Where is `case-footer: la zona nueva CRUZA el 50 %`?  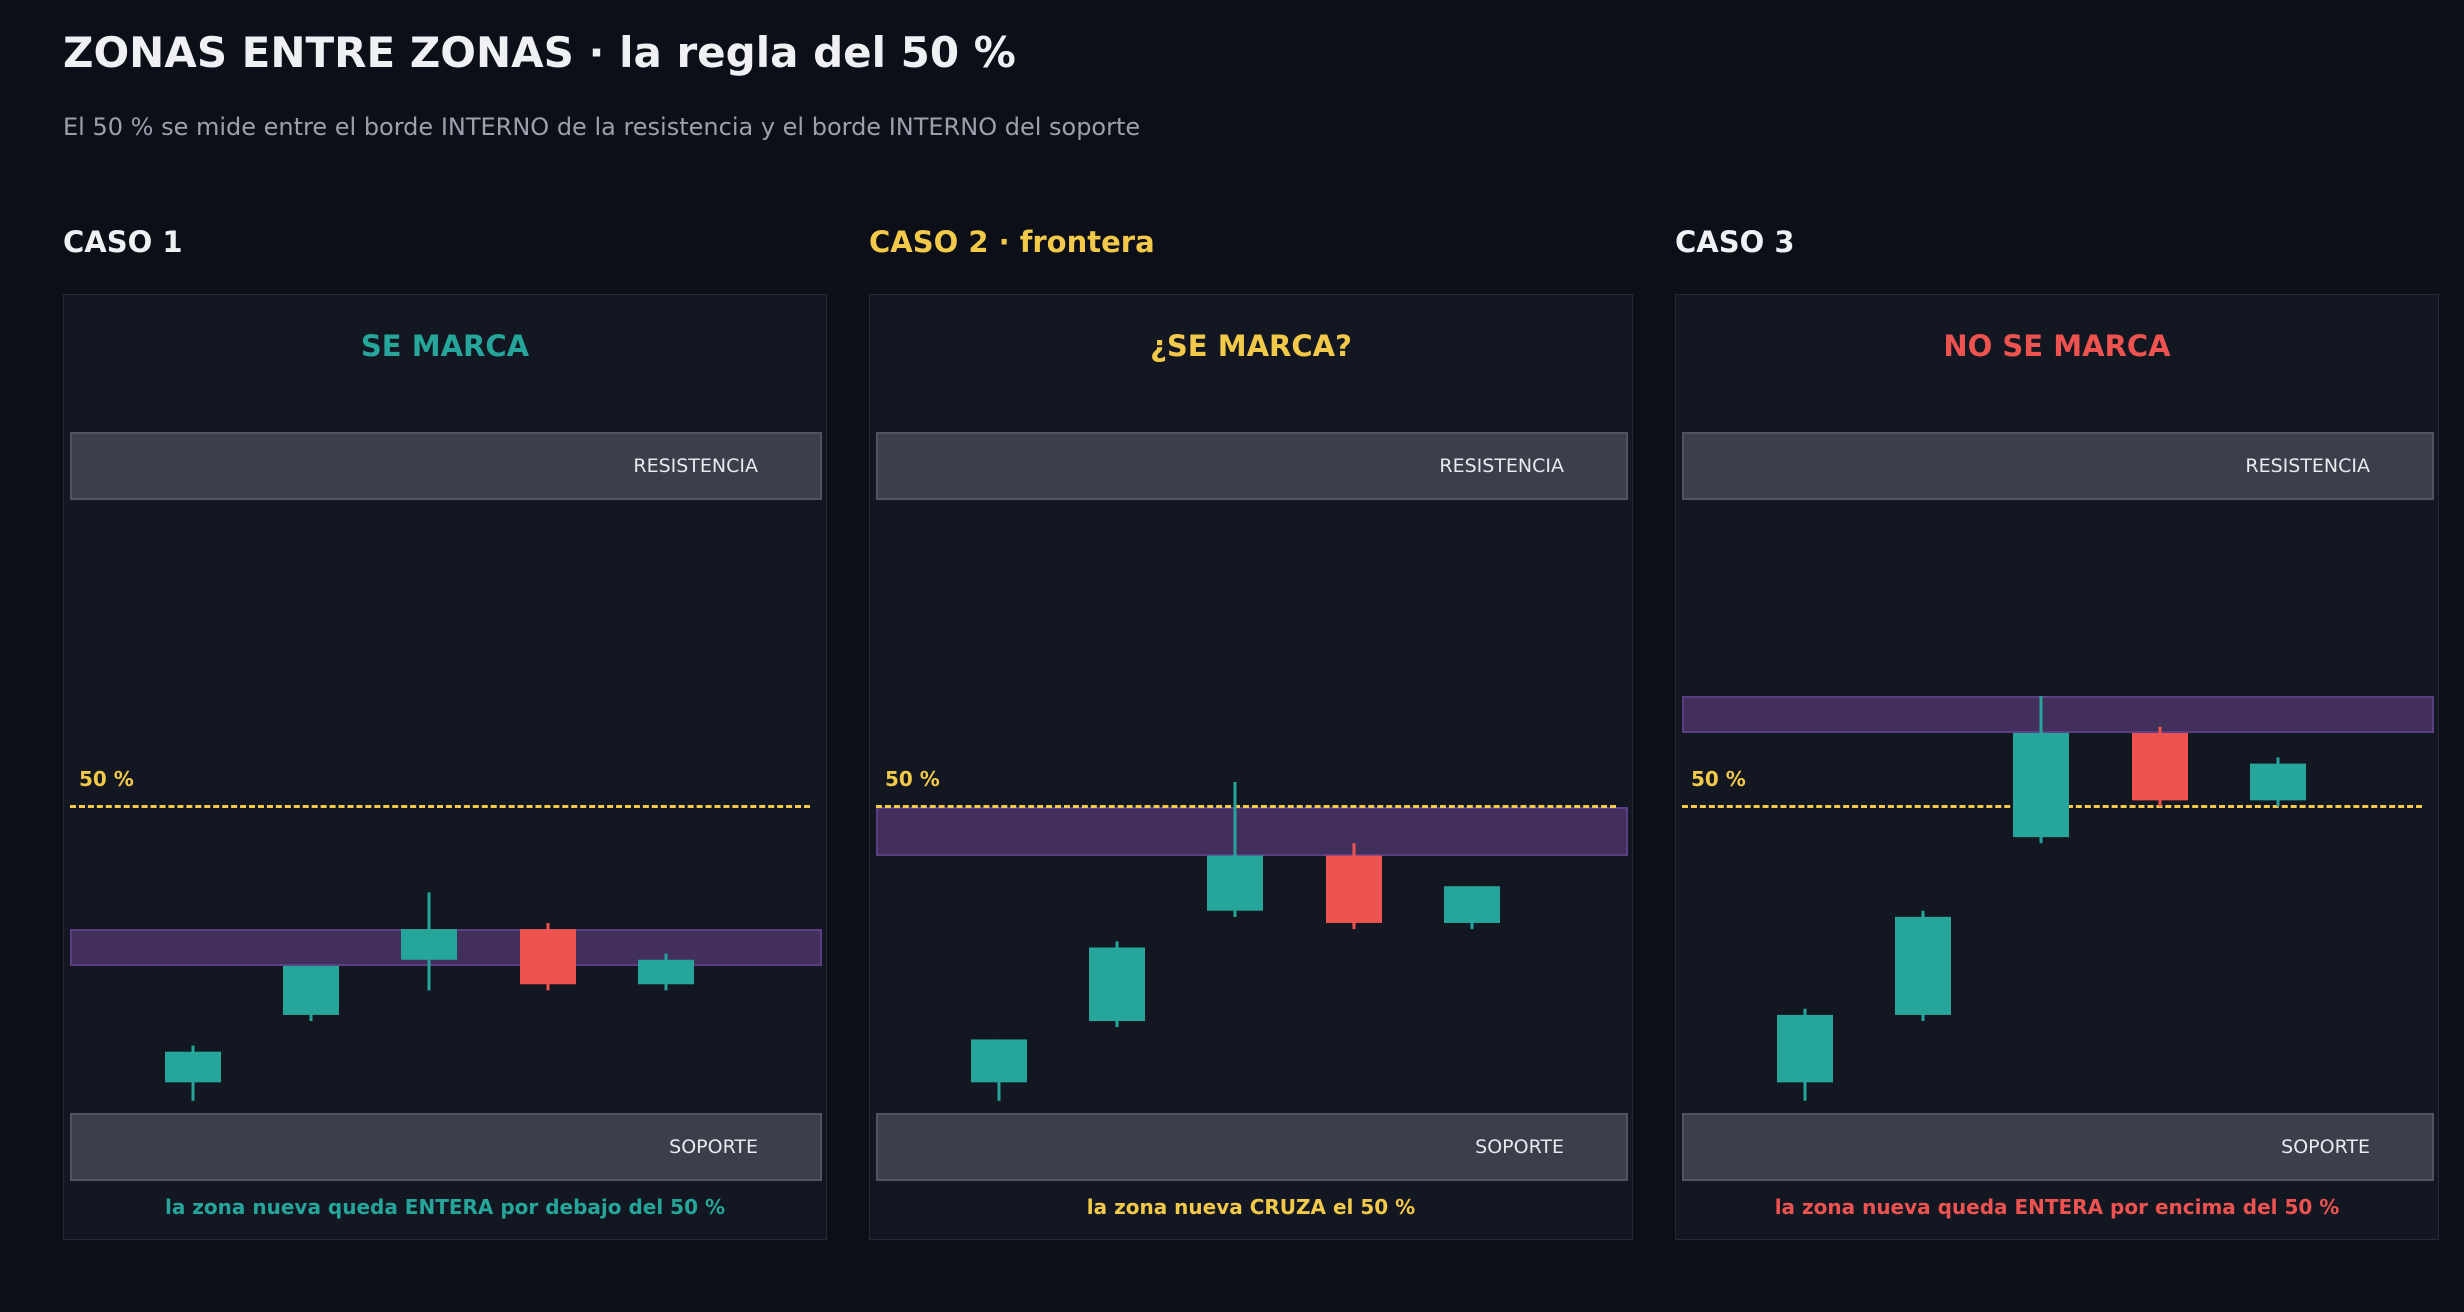 case-footer: la zona nueva CRUZA el 50 % is located at coordinates (1251, 1207).